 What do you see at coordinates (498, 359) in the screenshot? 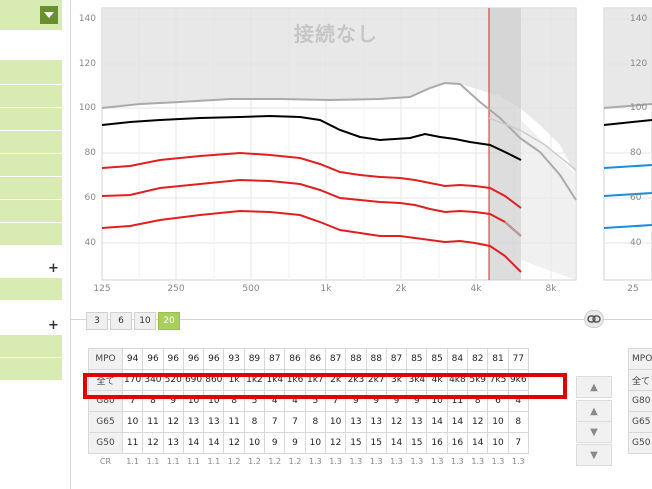
I see `table-cell: 81` at bounding box center [498, 359].